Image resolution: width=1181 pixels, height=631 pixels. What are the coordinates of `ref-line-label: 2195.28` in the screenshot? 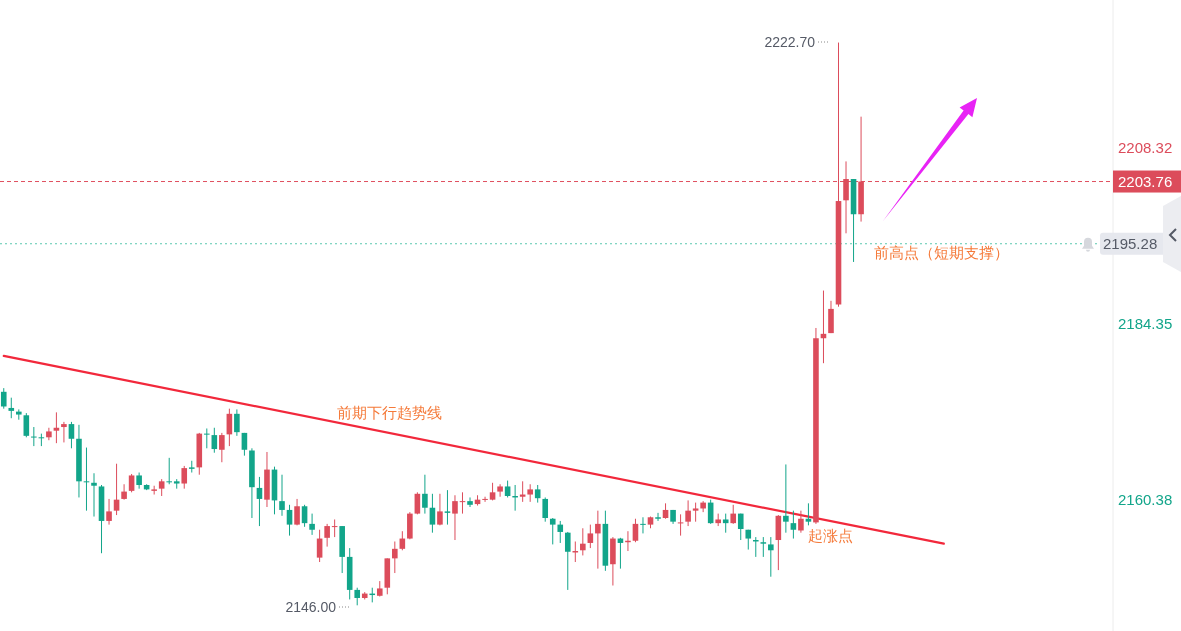 It's located at (1130, 243).